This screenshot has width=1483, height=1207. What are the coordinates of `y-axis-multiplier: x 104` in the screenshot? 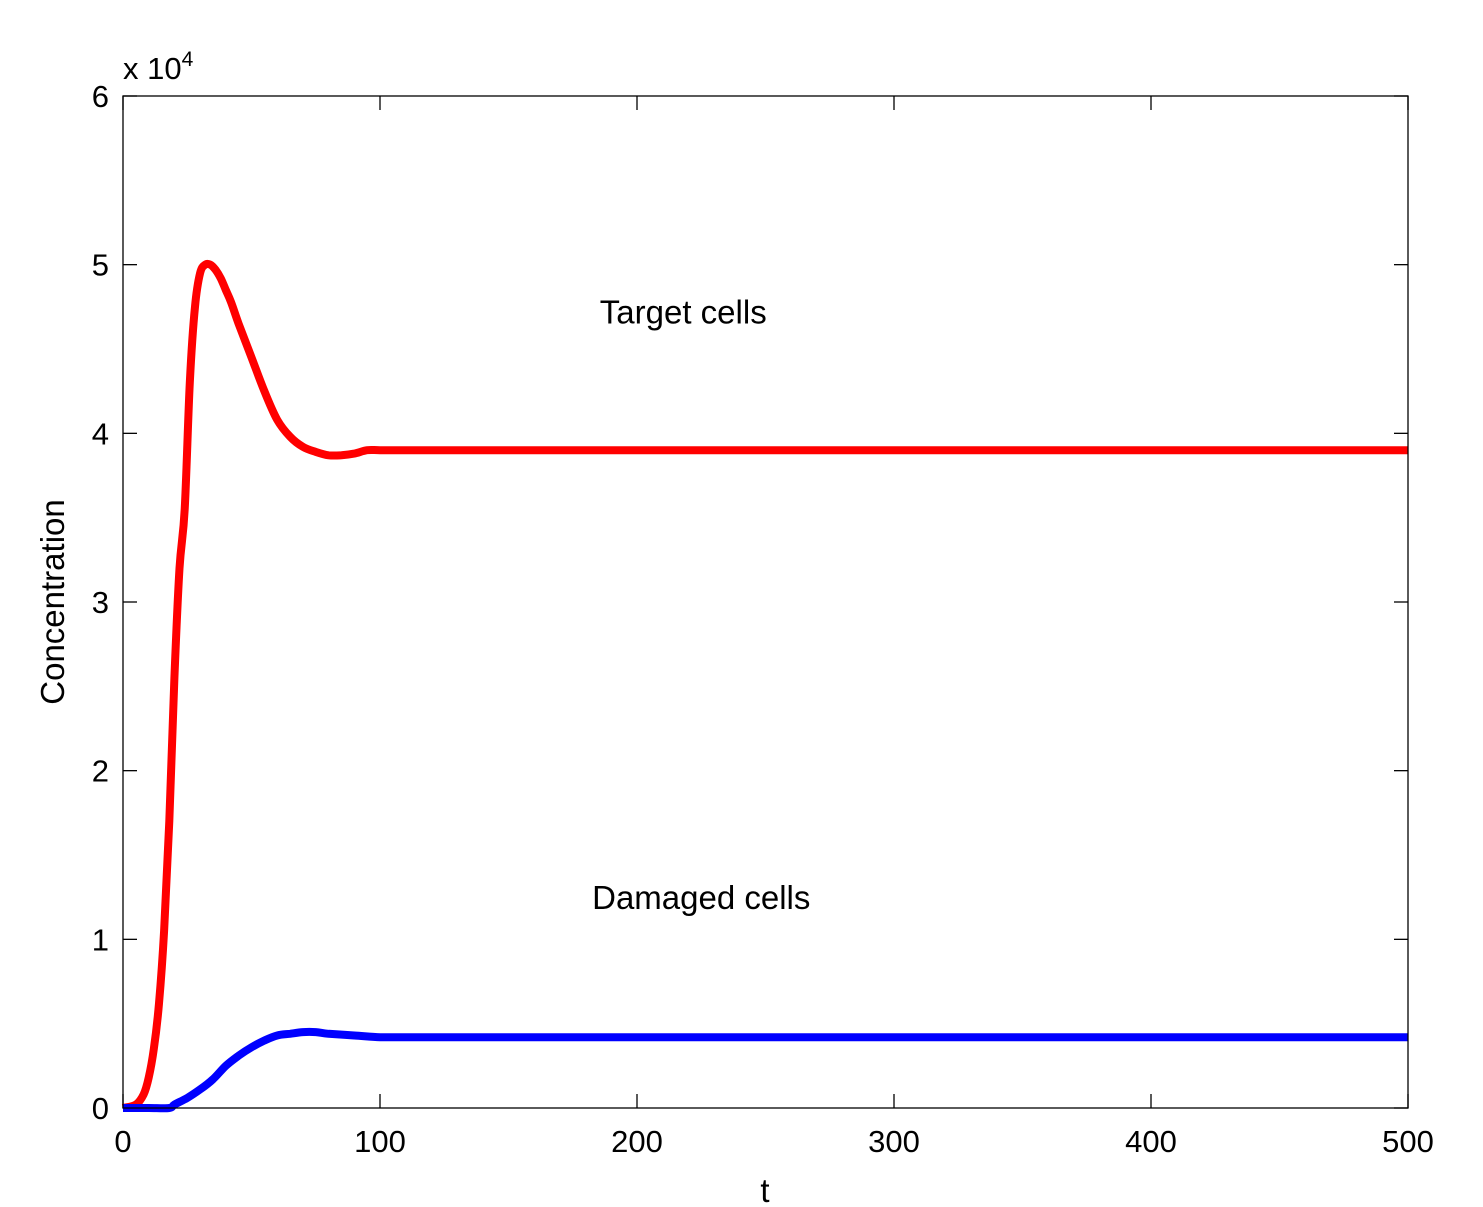 It's located at (158, 67).